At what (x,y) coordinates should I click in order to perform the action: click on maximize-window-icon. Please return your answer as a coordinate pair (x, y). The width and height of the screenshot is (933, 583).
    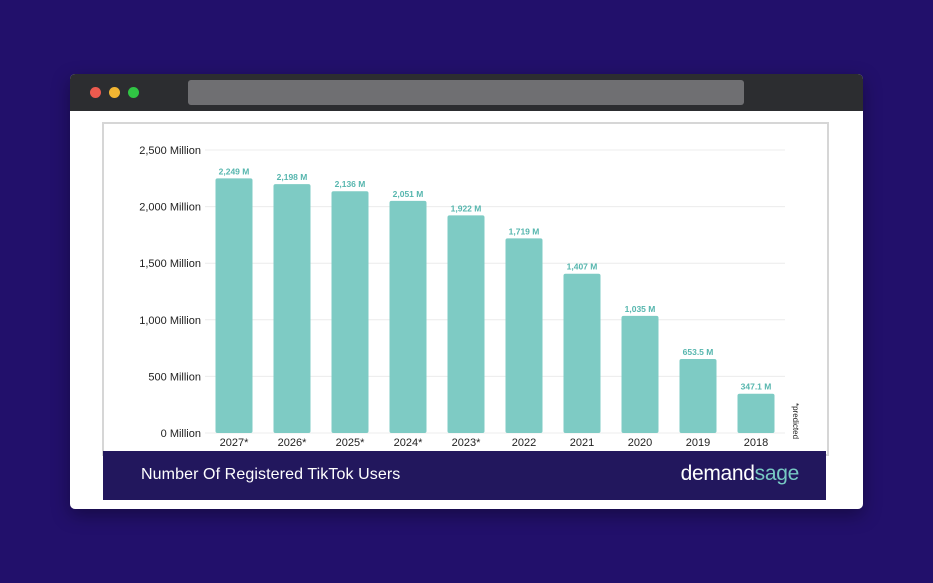
    Looking at the image, I should click on (133, 92).